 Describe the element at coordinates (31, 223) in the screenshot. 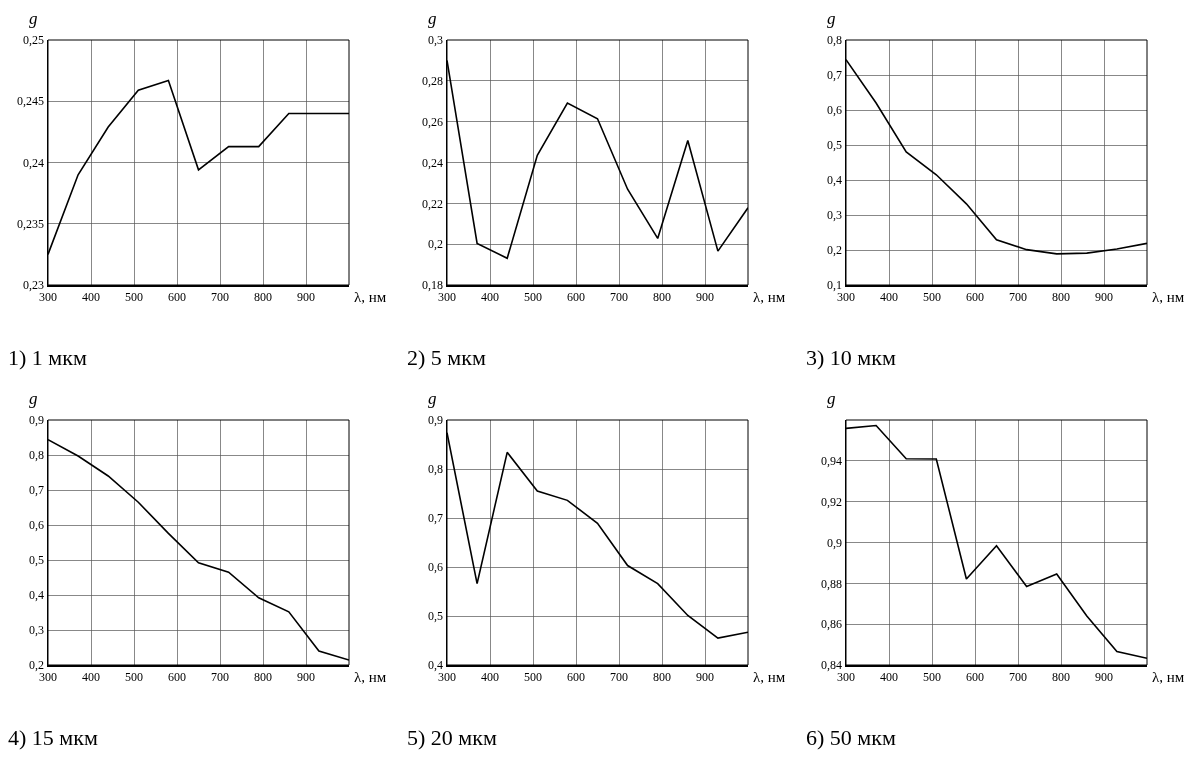

I see `y-tick-label: 0,235` at that location.